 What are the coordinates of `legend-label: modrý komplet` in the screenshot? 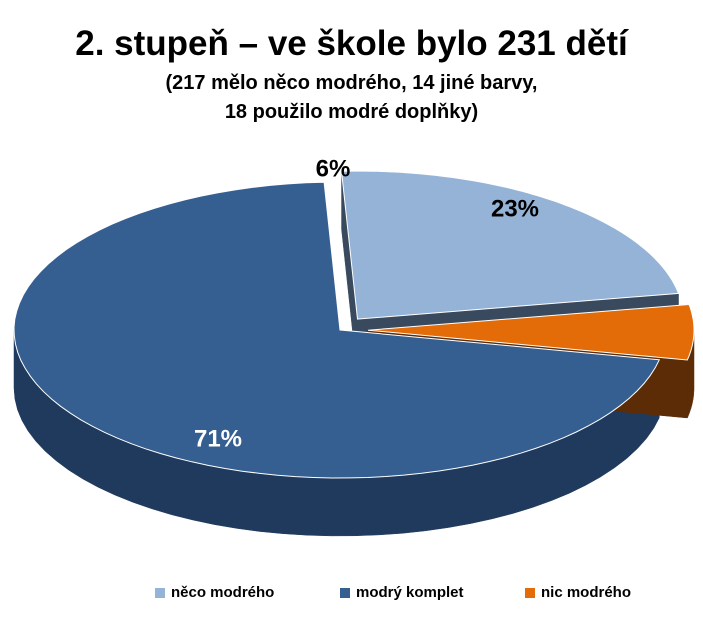 It's located at (410, 592).